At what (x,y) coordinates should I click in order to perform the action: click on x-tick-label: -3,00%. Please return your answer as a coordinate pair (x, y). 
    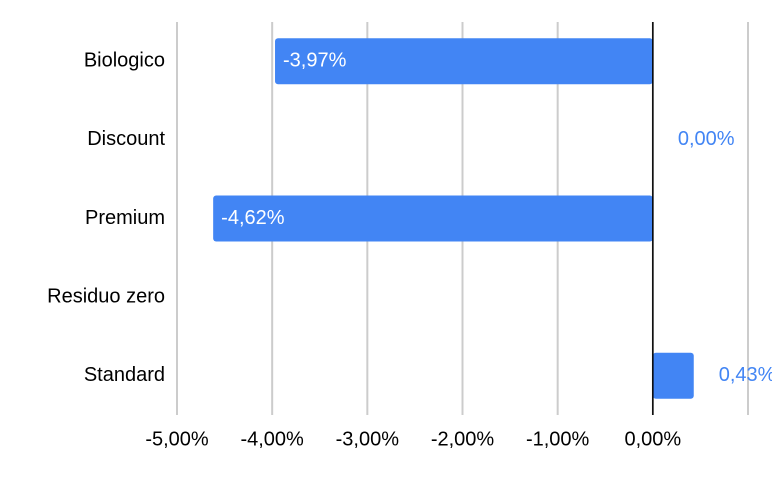
    Looking at the image, I should click on (368, 439).